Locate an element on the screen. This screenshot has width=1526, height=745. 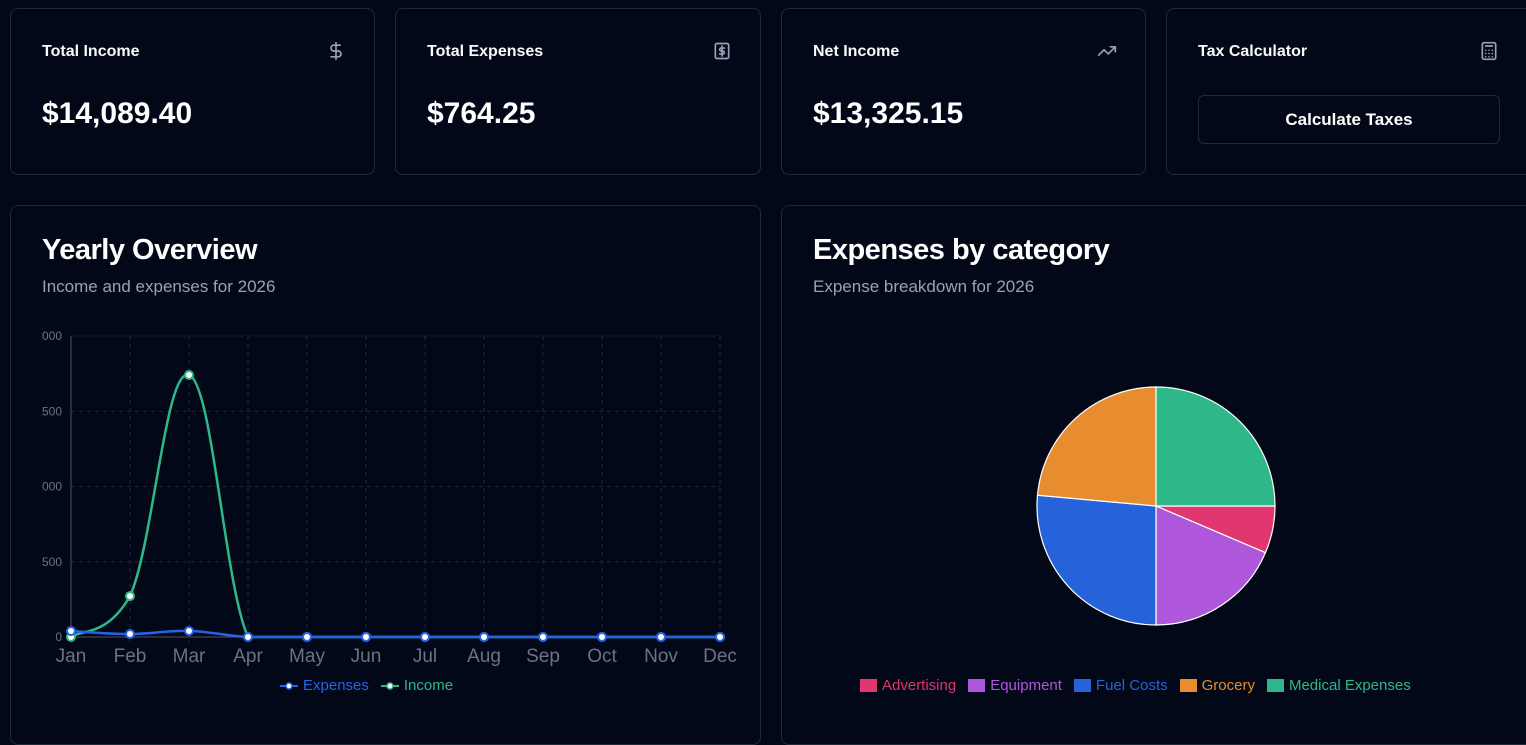
y-tick-label: 0 is located at coordinates (58, 637).